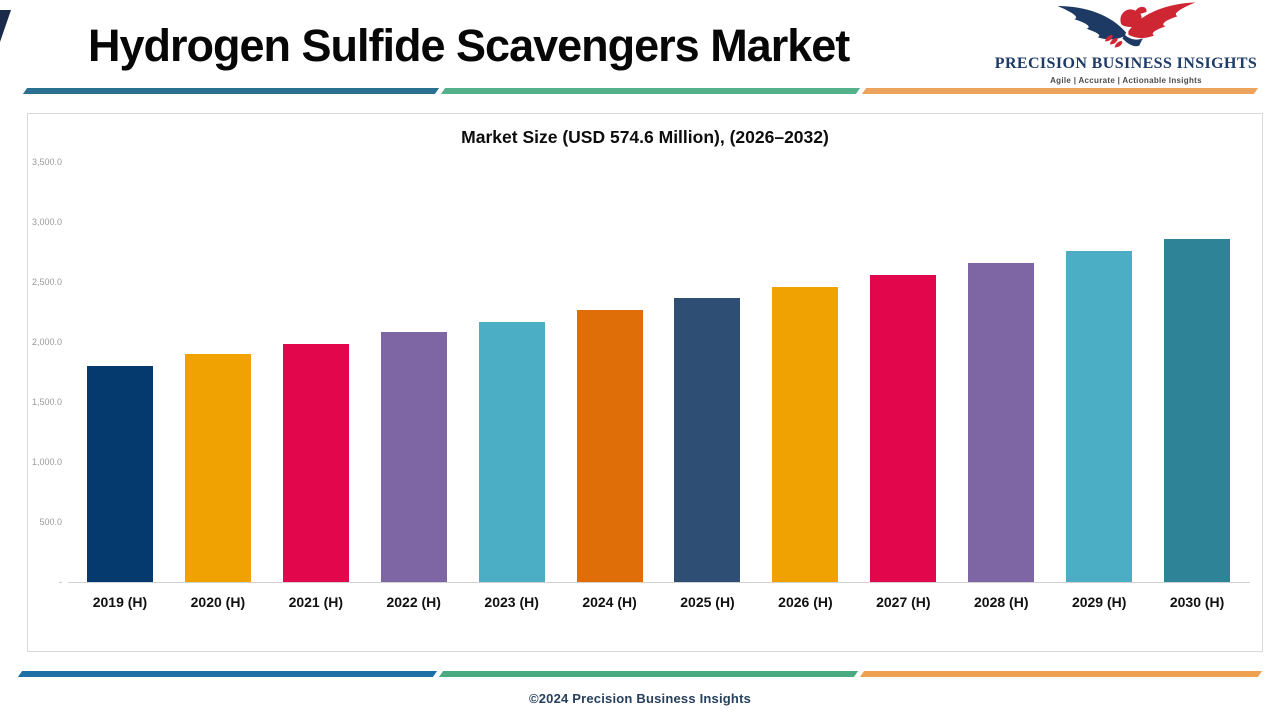  I want to click on y-tick-label: 3,500.0, so click(46, 162).